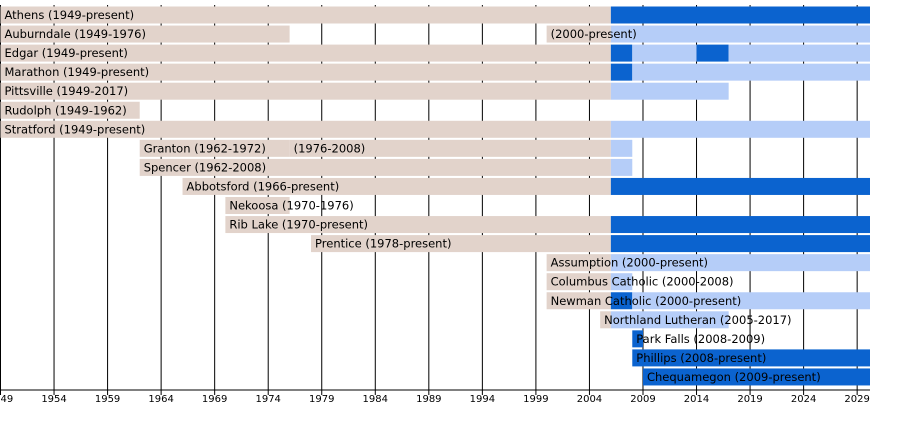 The image size is (900, 433). I want to click on team-label: (1976-2008), so click(330, 148).